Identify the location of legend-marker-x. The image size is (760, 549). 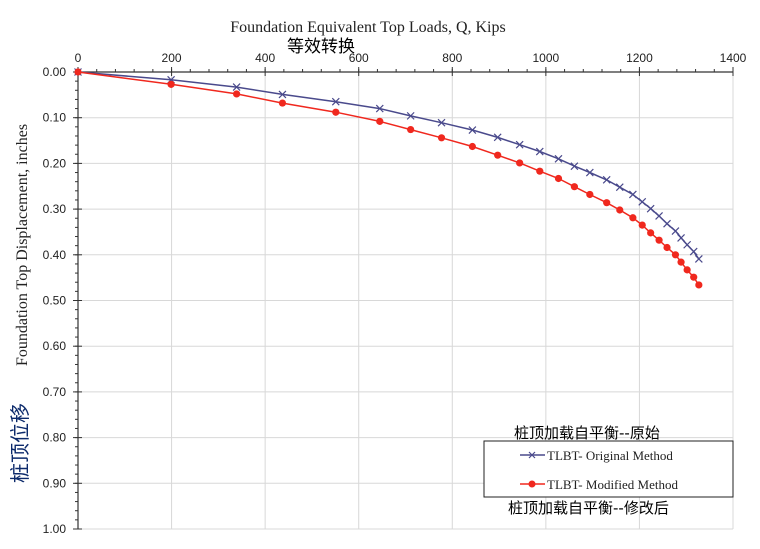
(532, 455).